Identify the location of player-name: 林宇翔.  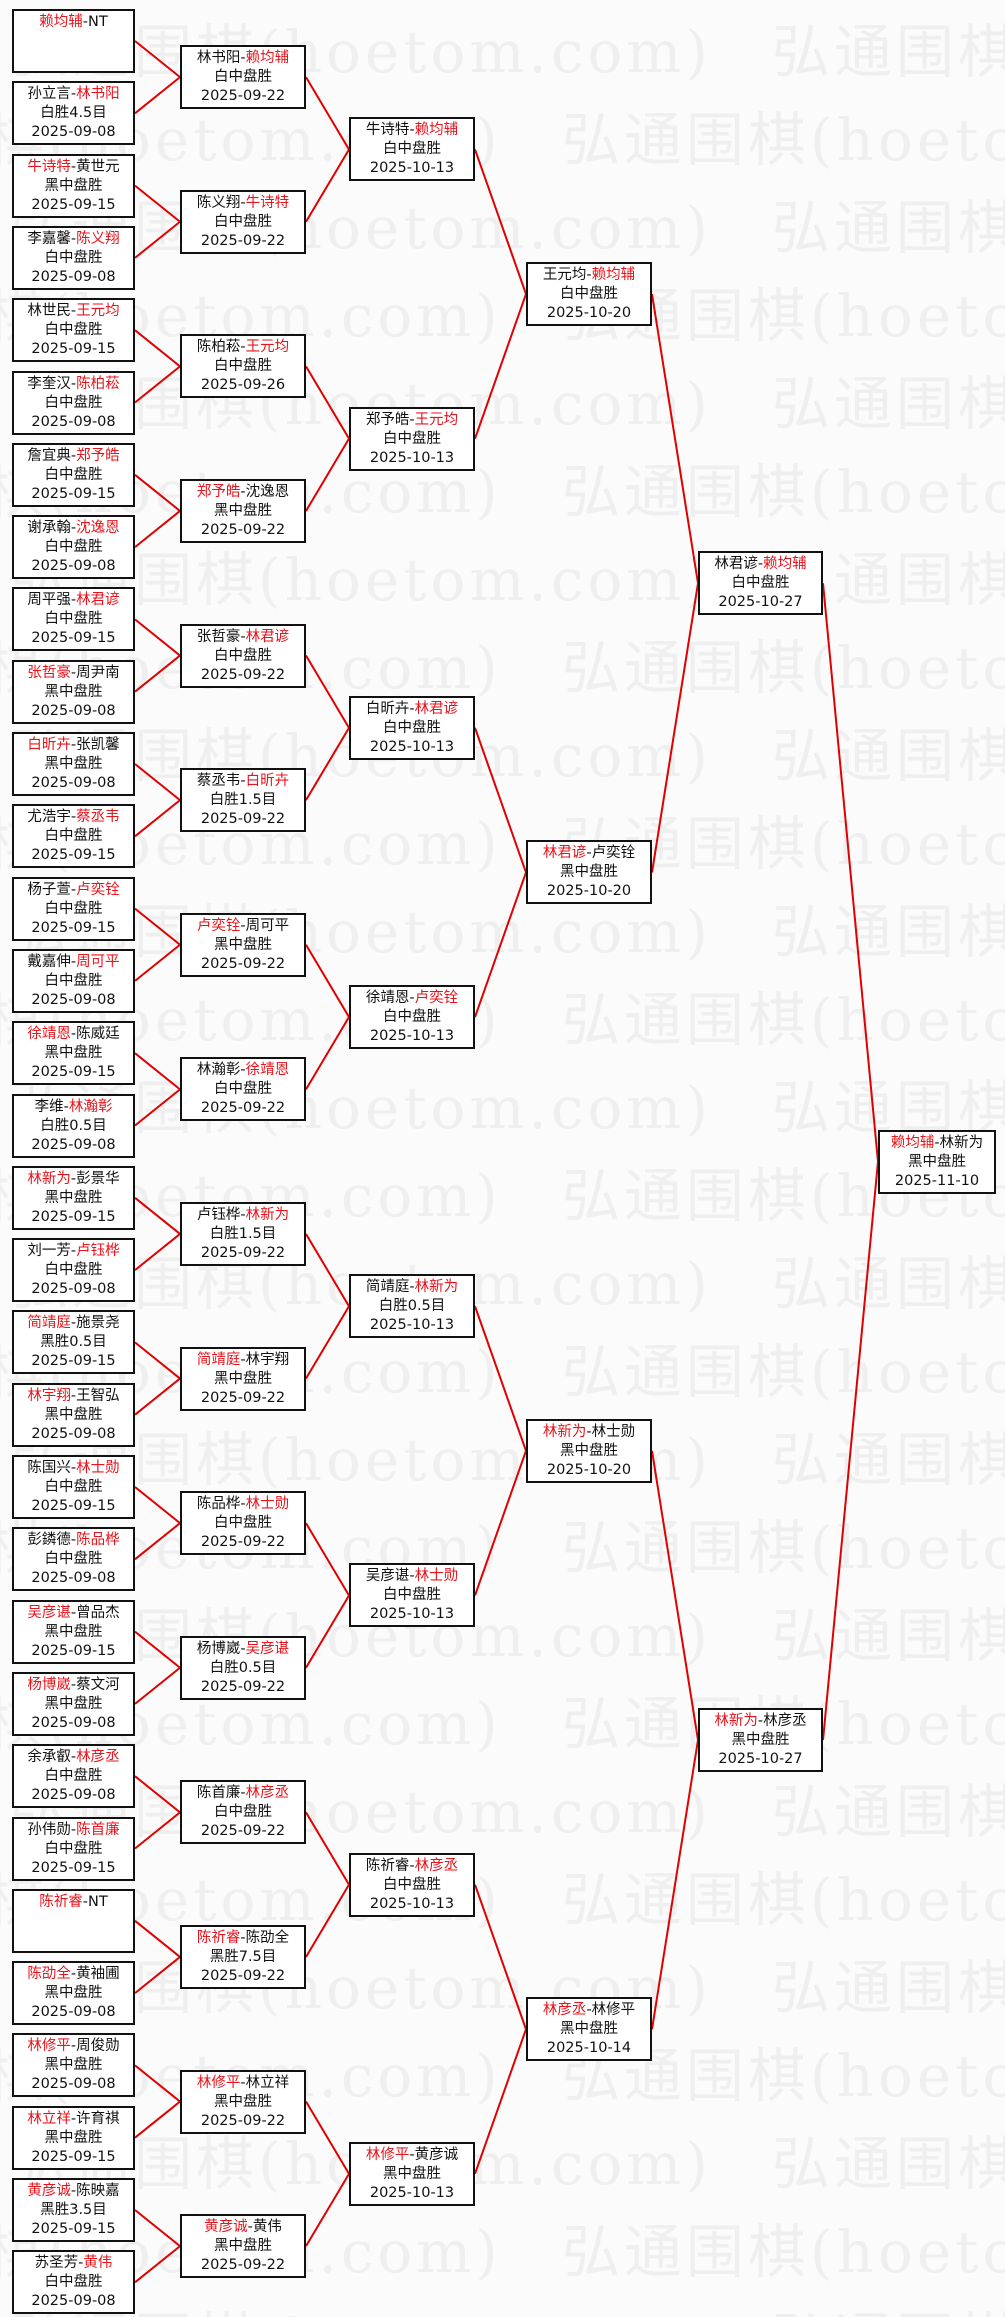
(267, 1359).